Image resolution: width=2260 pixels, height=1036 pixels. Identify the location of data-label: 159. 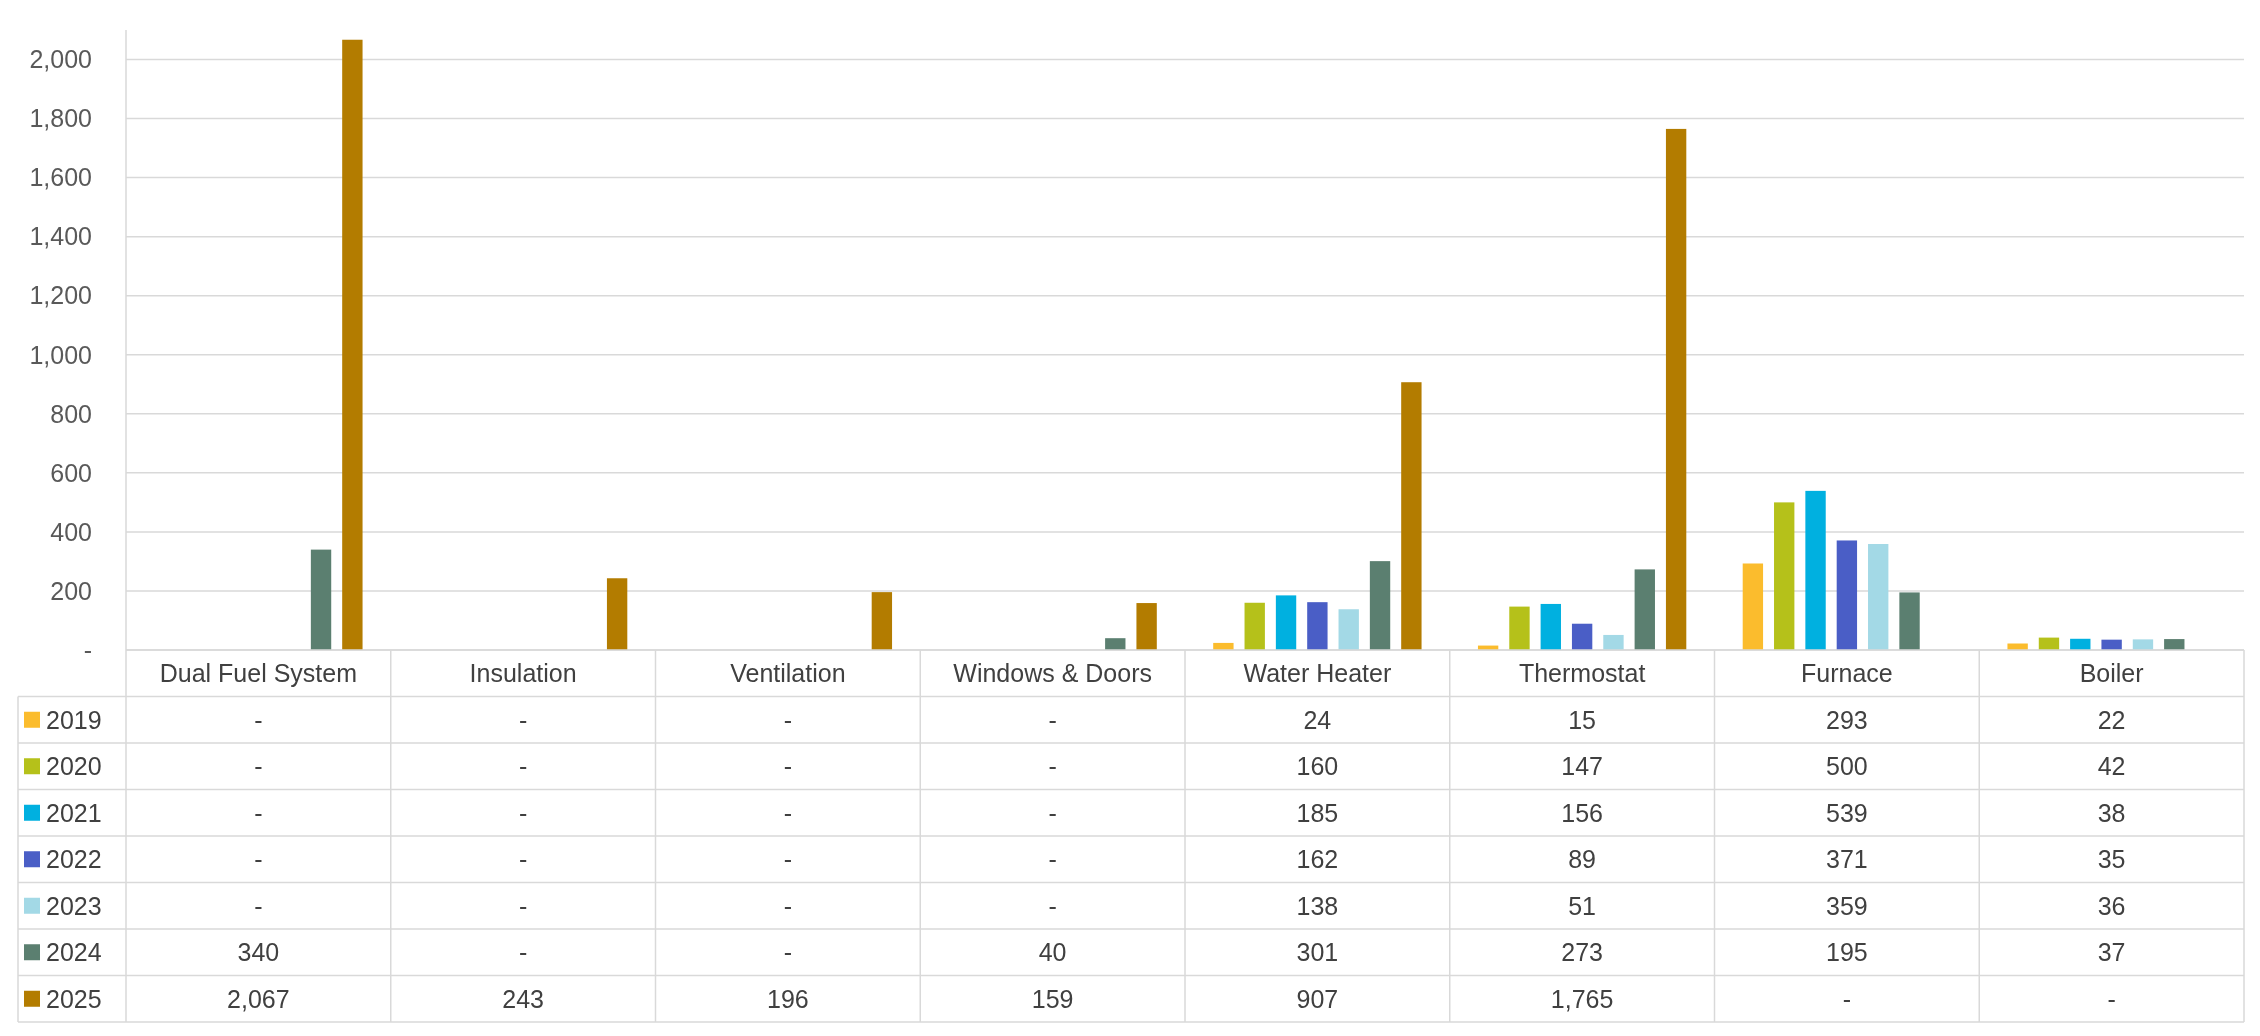
(1052, 998).